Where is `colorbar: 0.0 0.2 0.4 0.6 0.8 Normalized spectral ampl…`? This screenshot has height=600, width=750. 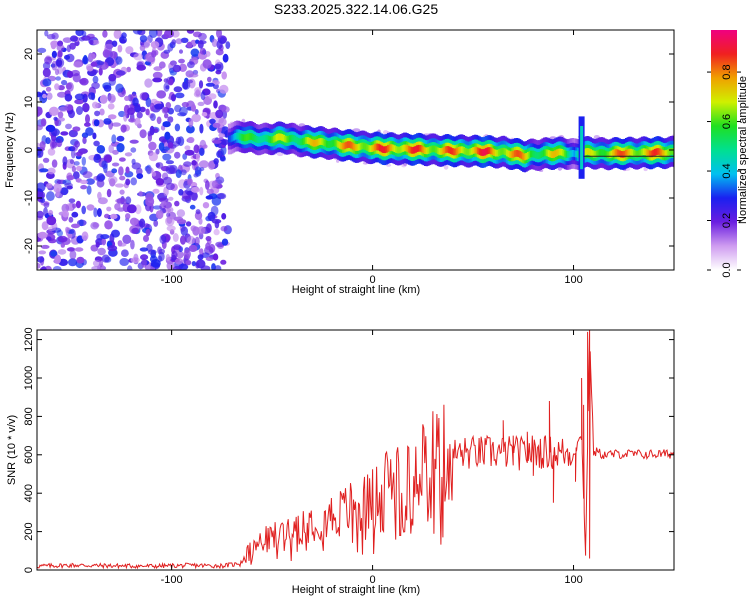
colorbar: 0.0 0.2 0.4 0.6 0.8 Normalized spectral ampl… is located at coordinates (728, 154).